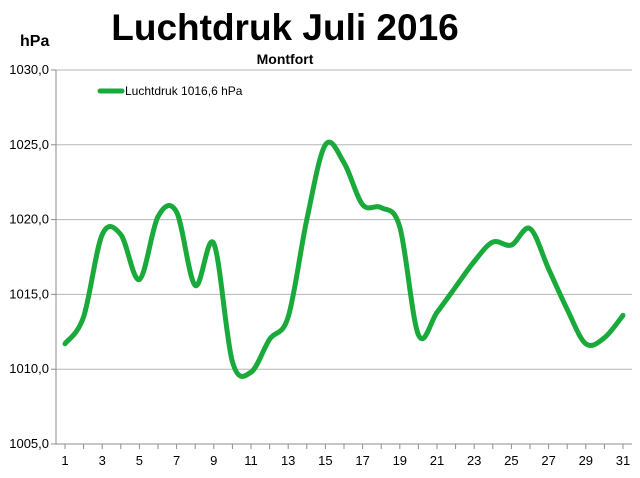 This screenshot has width=640, height=478. Describe the element at coordinates (29, 368) in the screenshot. I see `y-tick-label: 1010,0` at that location.